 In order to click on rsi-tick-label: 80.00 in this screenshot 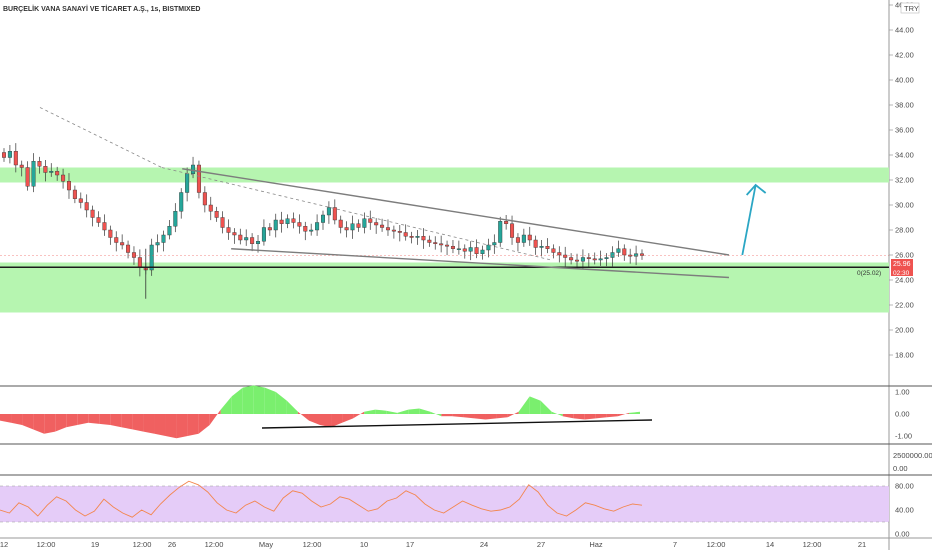, I will do `click(904, 486)`.